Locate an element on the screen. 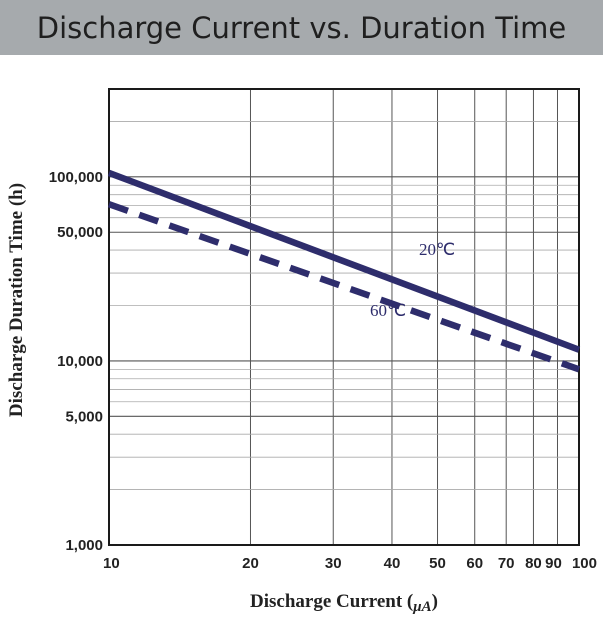 Image resolution: width=603 pixels, height=620 pixels. y-tick-labels: 1,000 5,000 10,000 50,000 100,000 is located at coordinates (76, 361).